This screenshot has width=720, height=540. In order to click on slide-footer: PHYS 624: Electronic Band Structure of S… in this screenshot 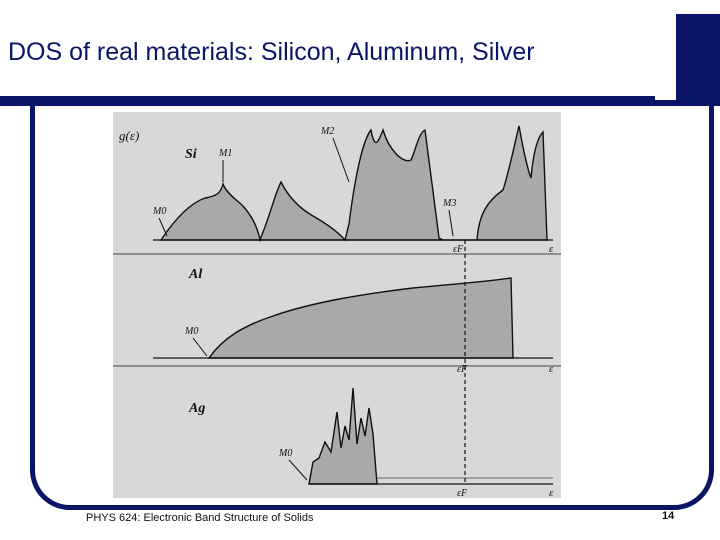, I will do `click(200, 518)`.